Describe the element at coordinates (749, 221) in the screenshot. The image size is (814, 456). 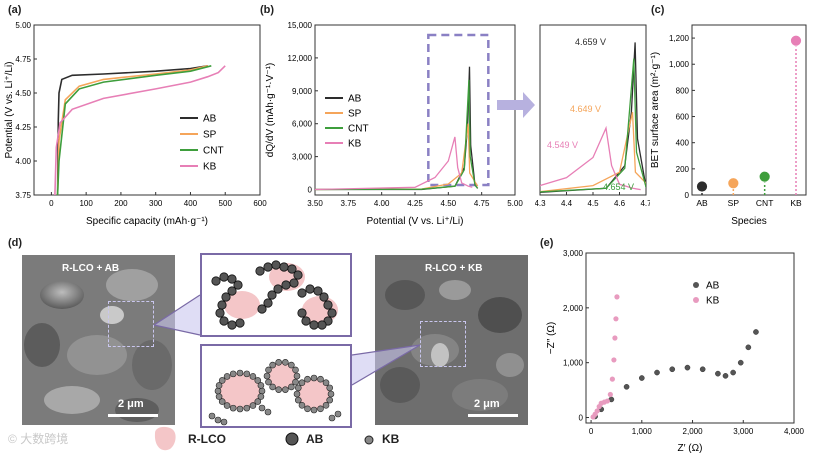
I see `x-axis-label: Species` at that location.